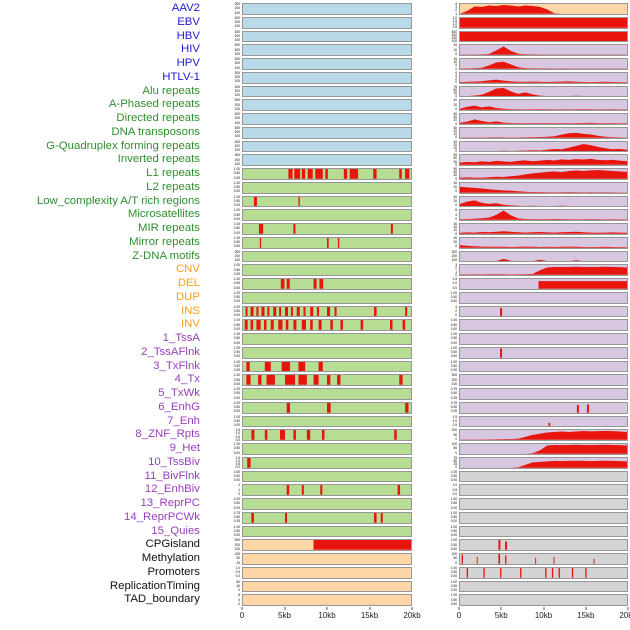 Image resolution: width=630 pixels, height=630 pixels. Describe the element at coordinates (315, 559) in the screenshot. I see `track-row-methylation: Methylation 100 60 20 100 50 0` at that location.